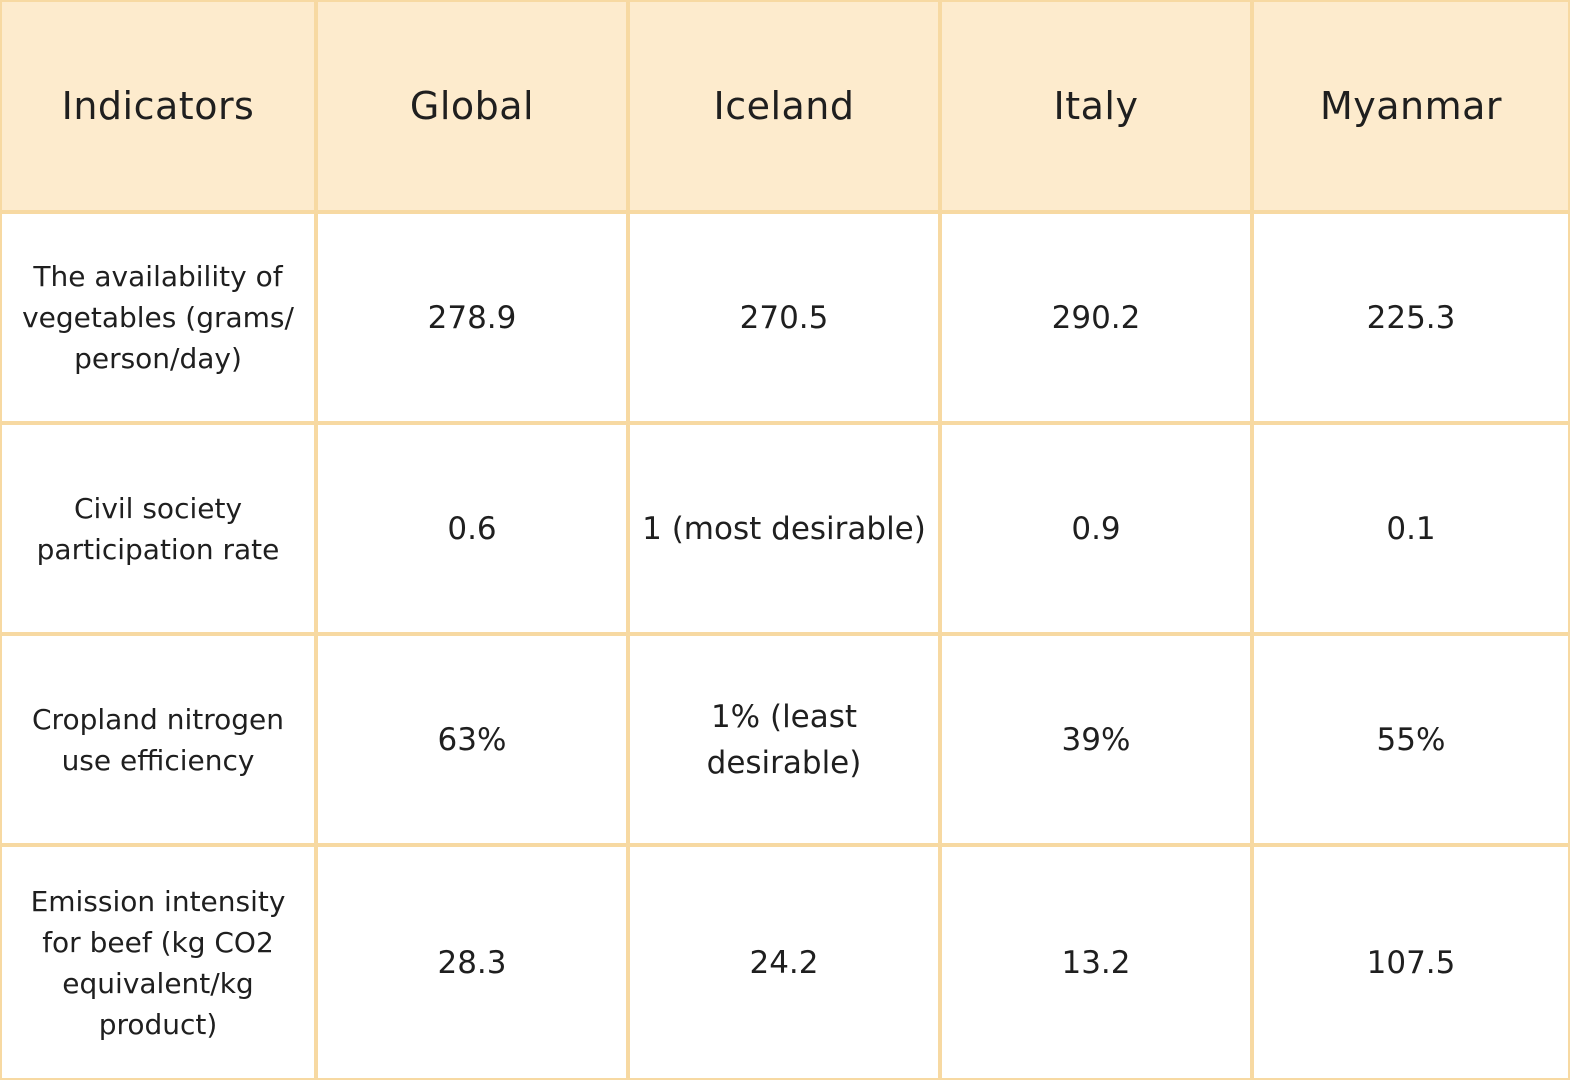  What do you see at coordinates (1096, 962) in the screenshot?
I see `table-cell-beef-italy: 13.2` at bounding box center [1096, 962].